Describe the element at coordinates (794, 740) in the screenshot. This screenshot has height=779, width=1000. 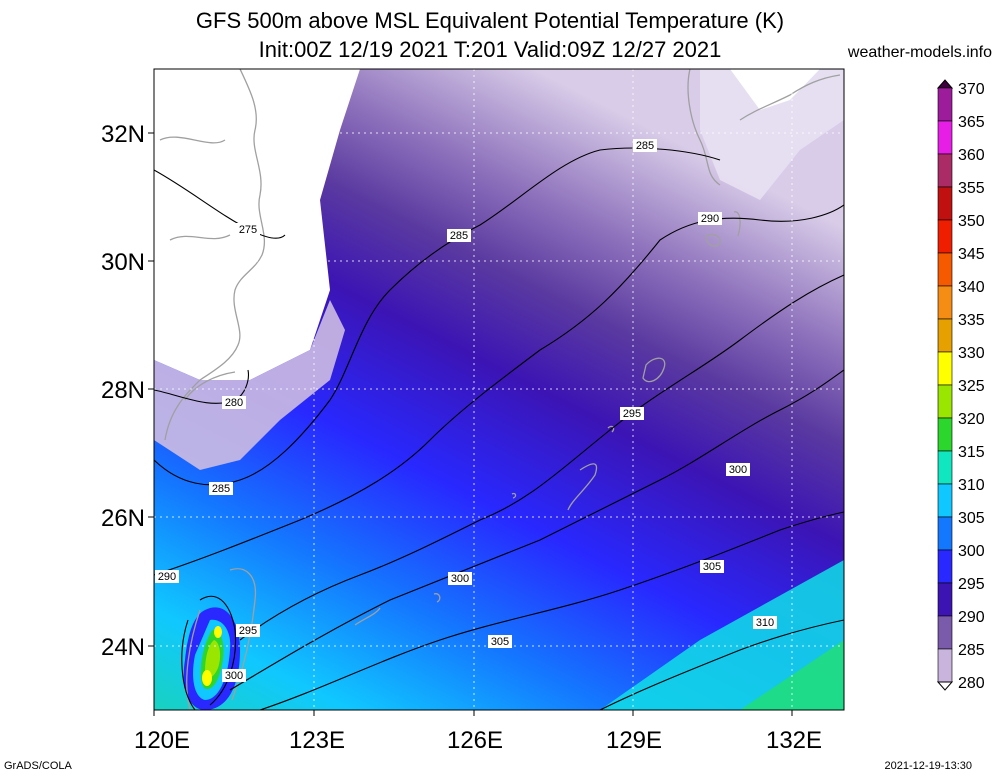
I see `lon-label-132e: 132E` at that location.